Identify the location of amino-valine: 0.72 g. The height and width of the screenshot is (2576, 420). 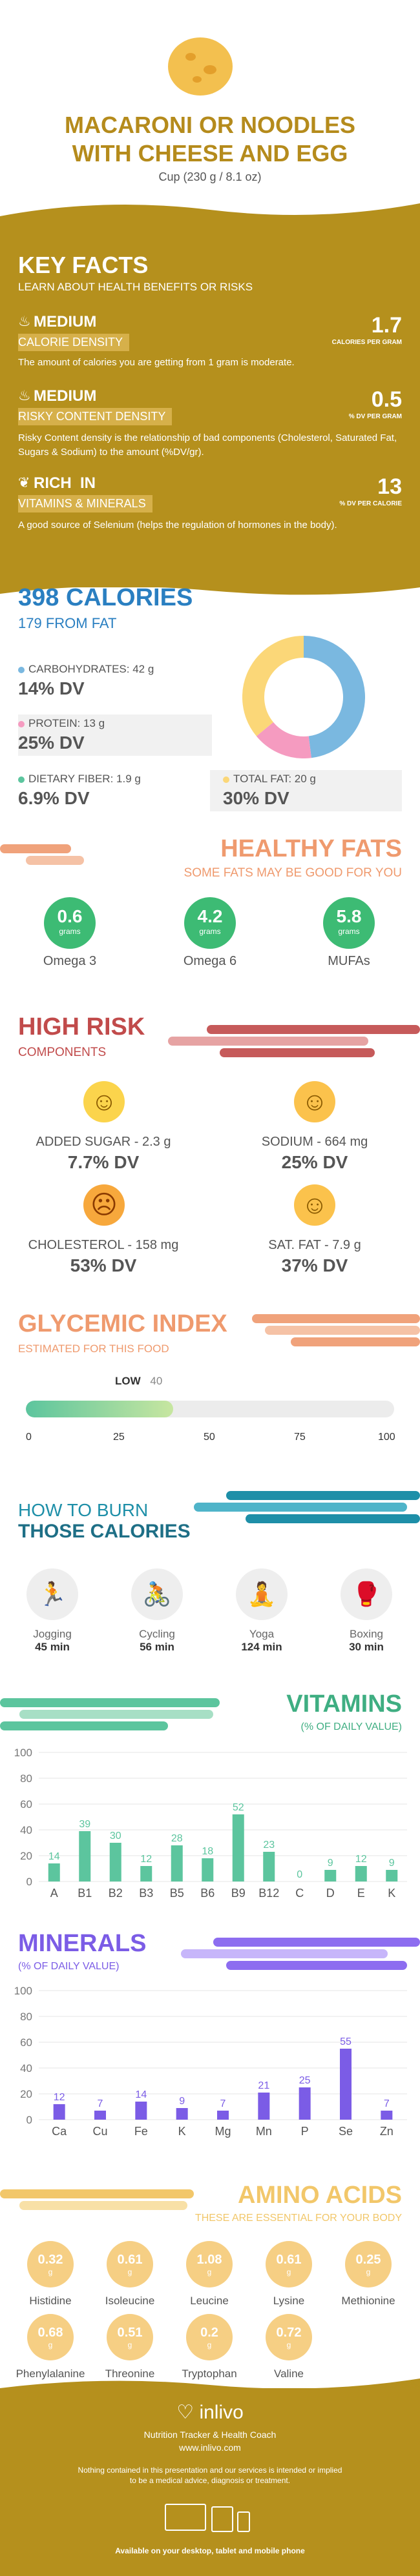
(289, 2337).